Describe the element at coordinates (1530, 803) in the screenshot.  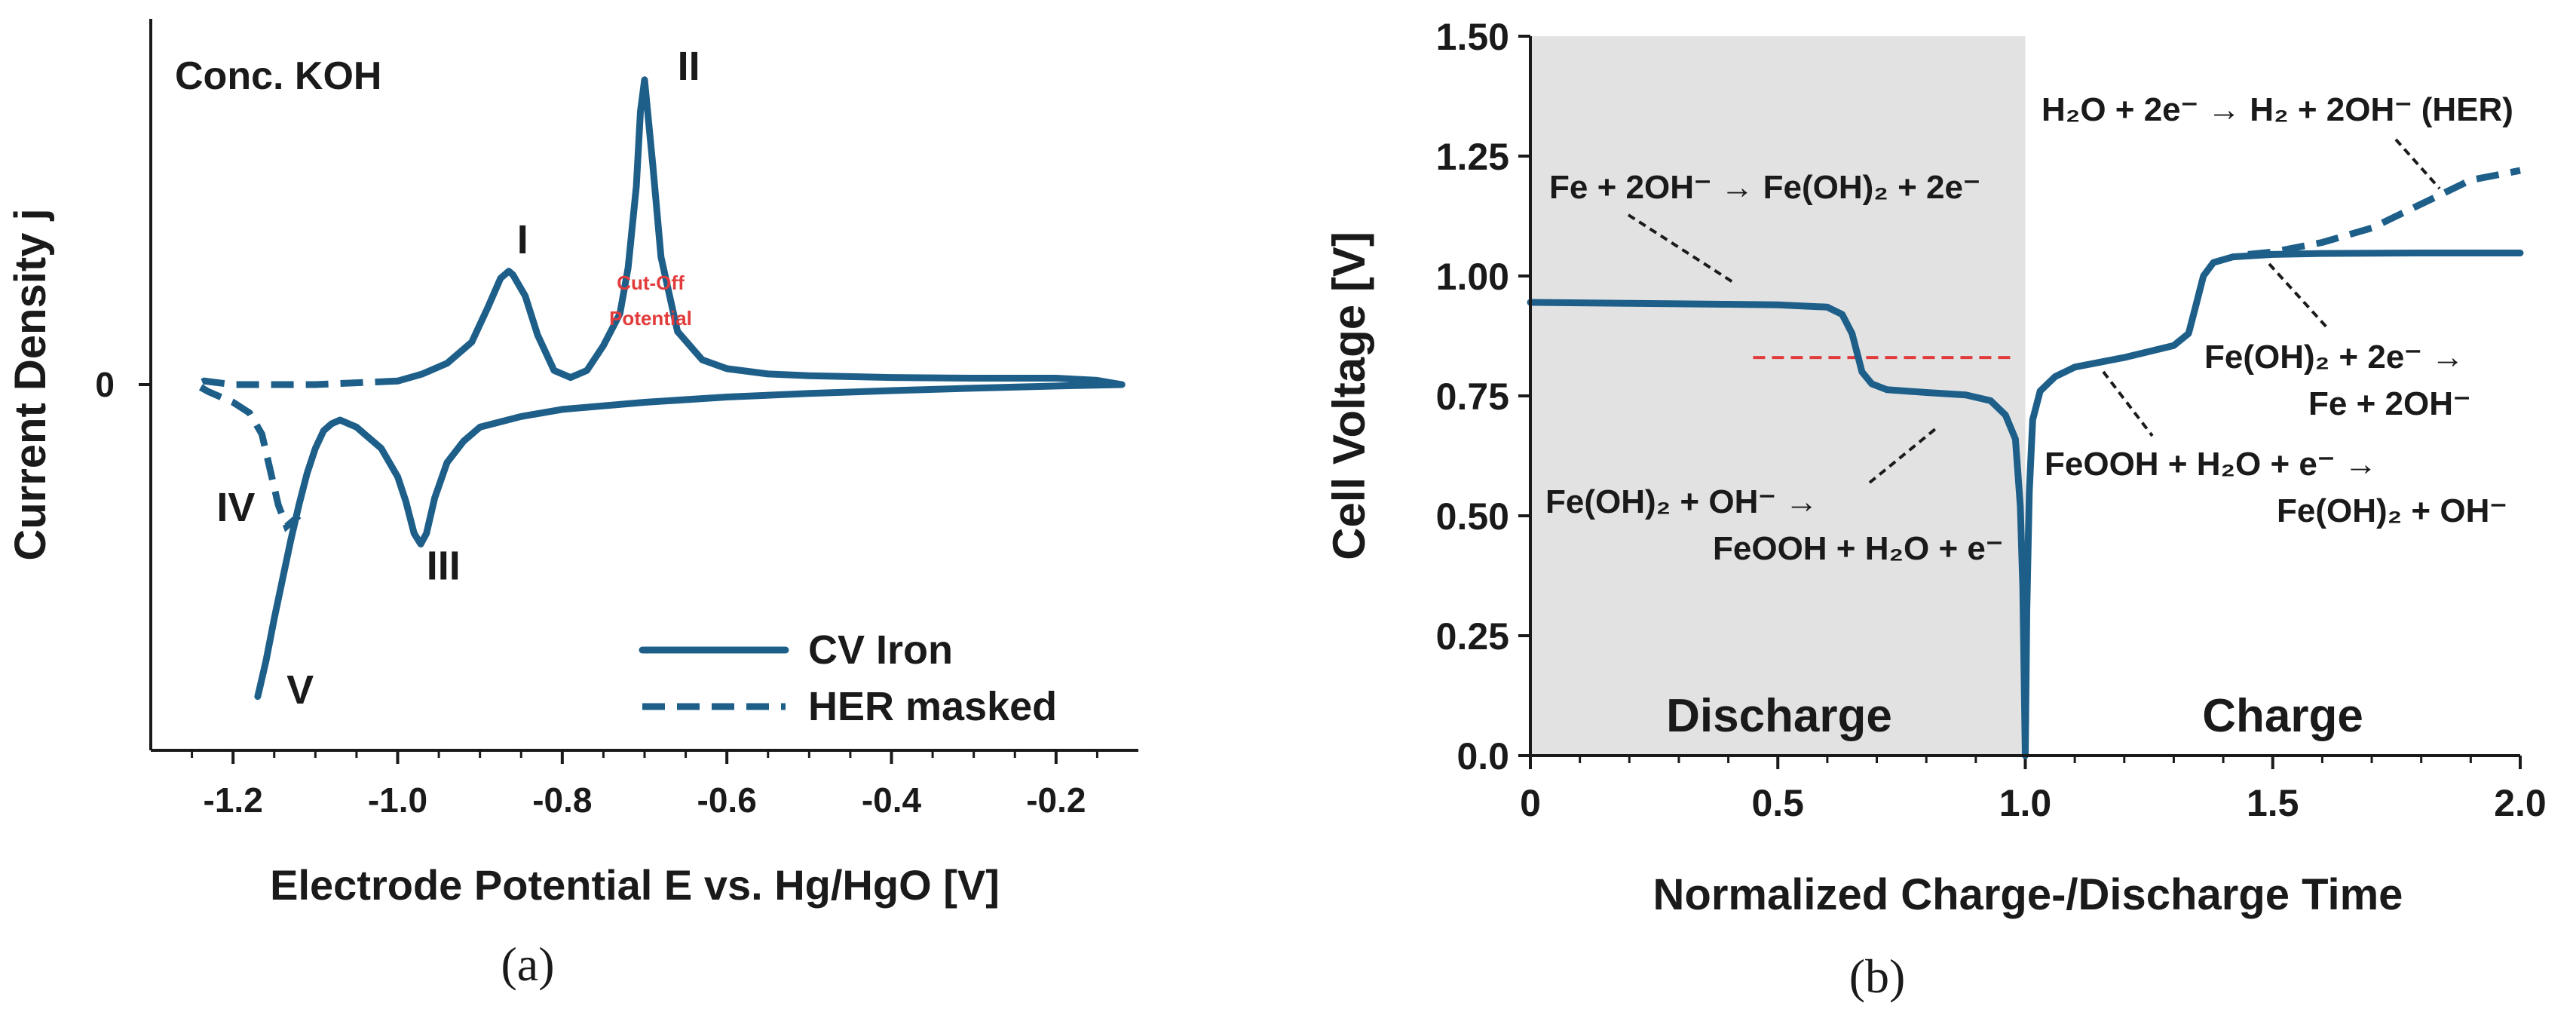
I see `panel-b-x-tick-label: 0` at that location.